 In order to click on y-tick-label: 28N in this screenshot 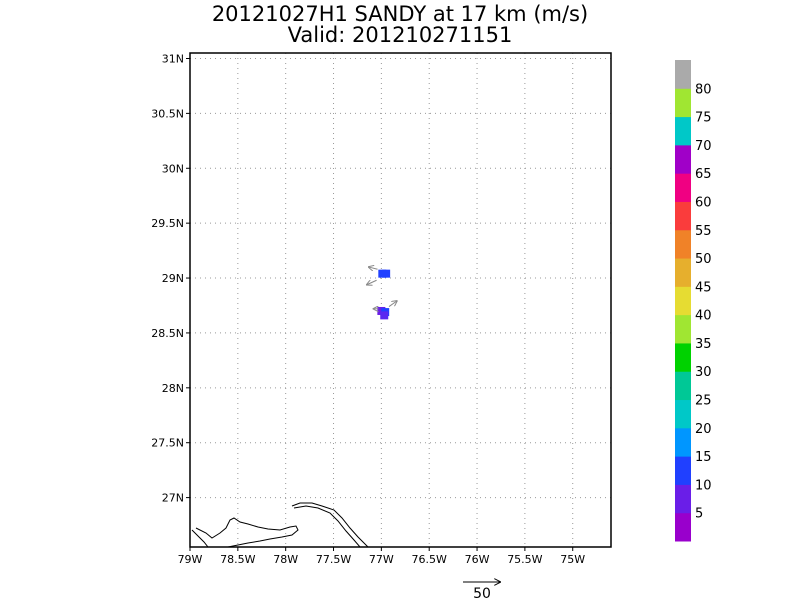, I will do `click(173, 388)`.